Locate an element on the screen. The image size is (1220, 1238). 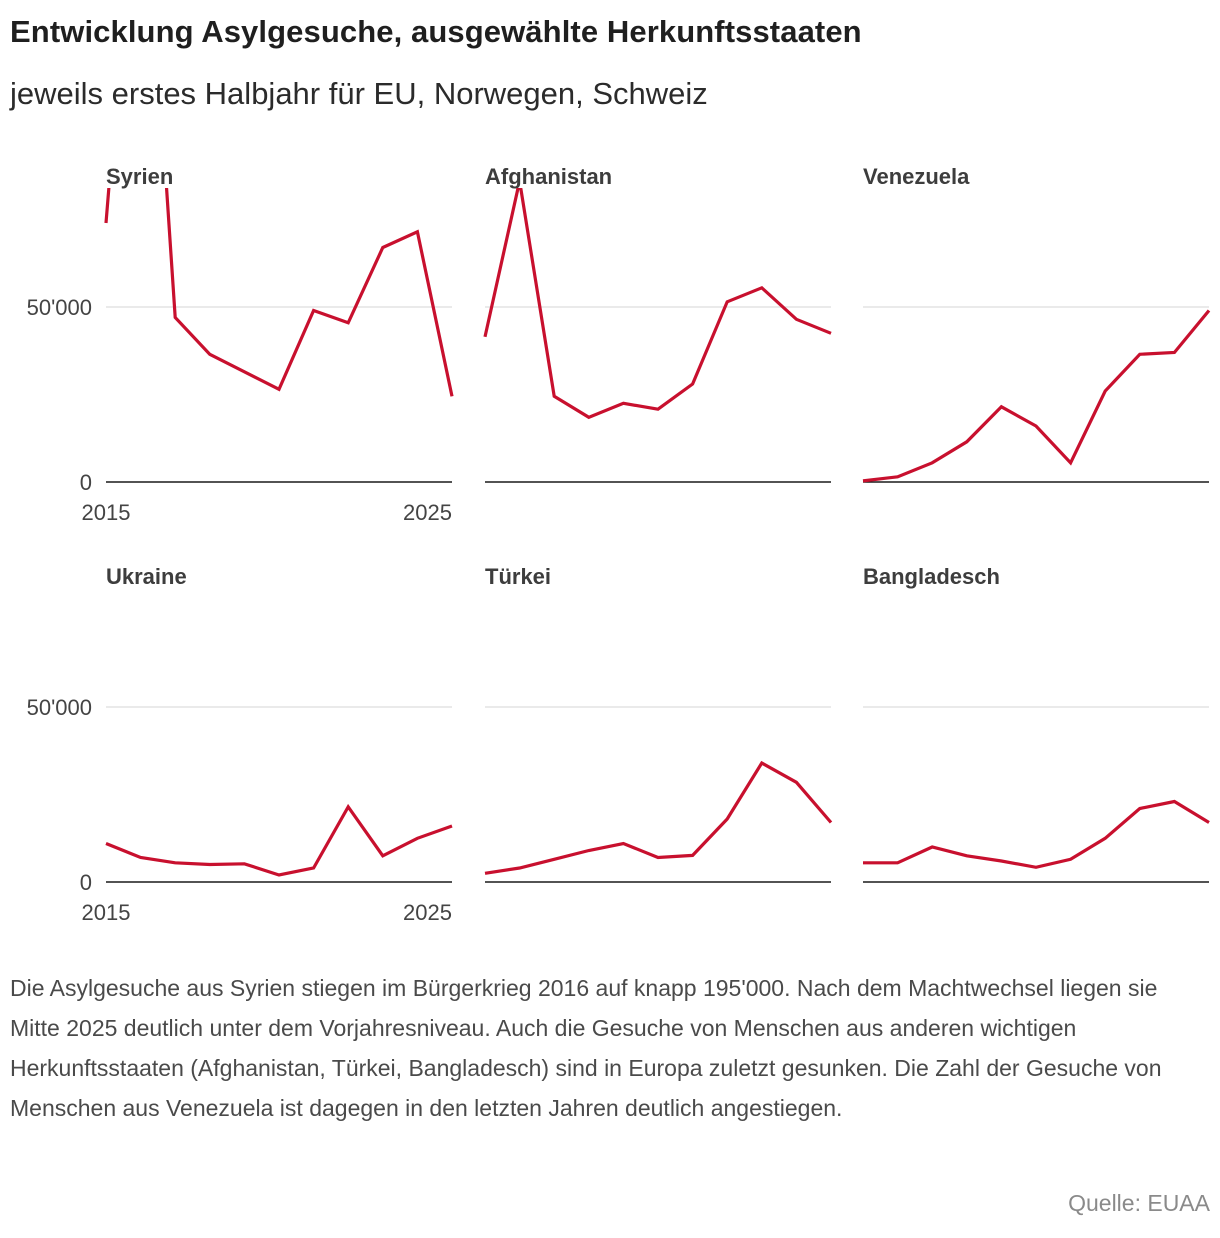
series-line-venezuela is located at coordinates (1036, 396).